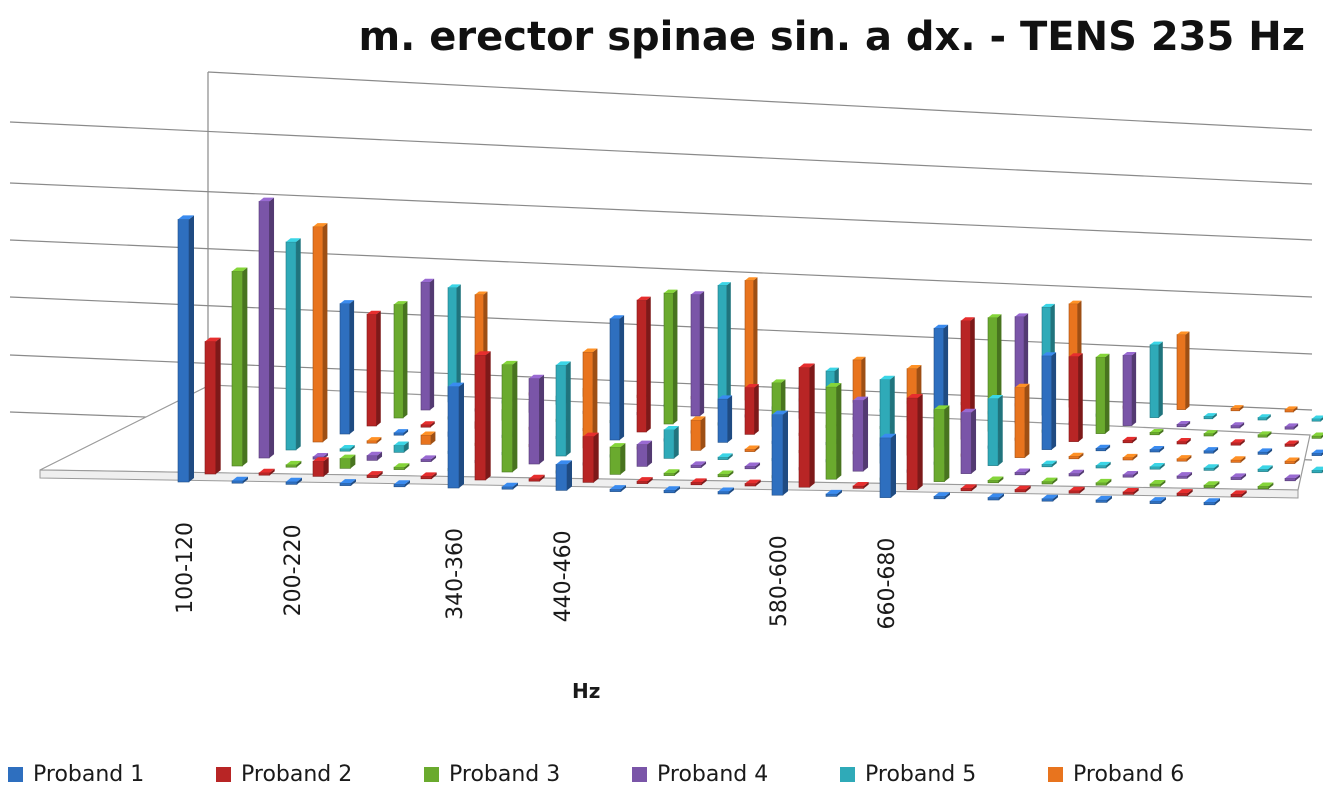 The height and width of the screenshot is (800, 1323). What do you see at coordinates (293, 570) in the screenshot?
I see `x-tick-label: 200-220` at bounding box center [293, 570].